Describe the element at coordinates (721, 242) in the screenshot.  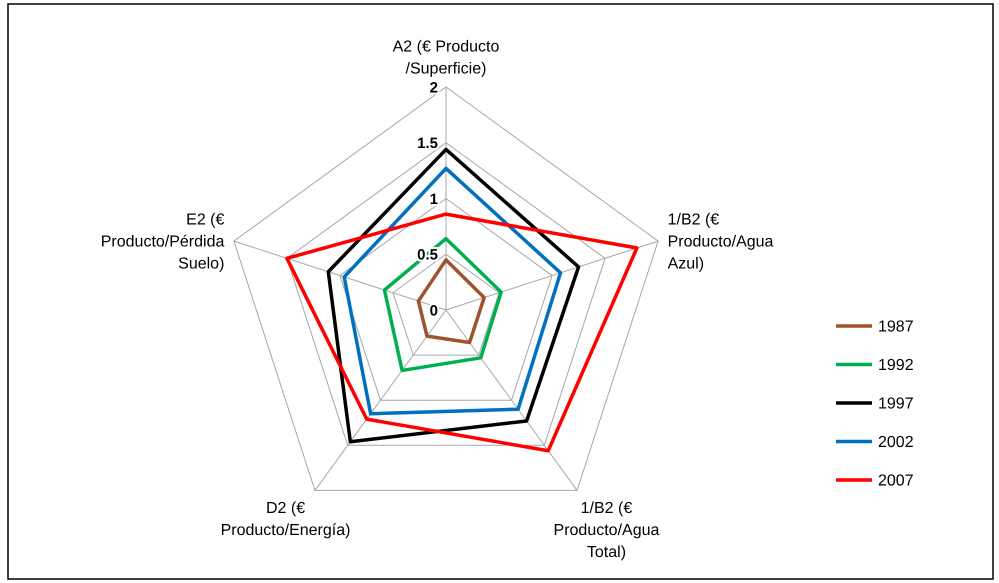
I see `spoke-label: 1/B2 (€ Producto/Agua Azul)` at that location.